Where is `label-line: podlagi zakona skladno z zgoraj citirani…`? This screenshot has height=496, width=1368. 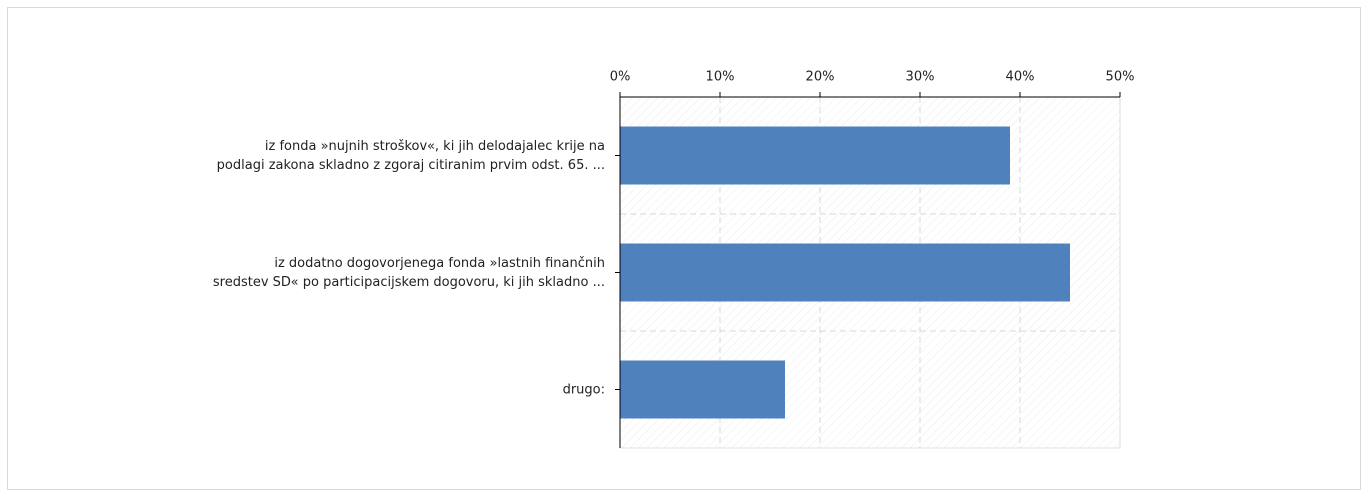
label-line: podlagi zakona skladno z zgoraj citirani… is located at coordinates (411, 165).